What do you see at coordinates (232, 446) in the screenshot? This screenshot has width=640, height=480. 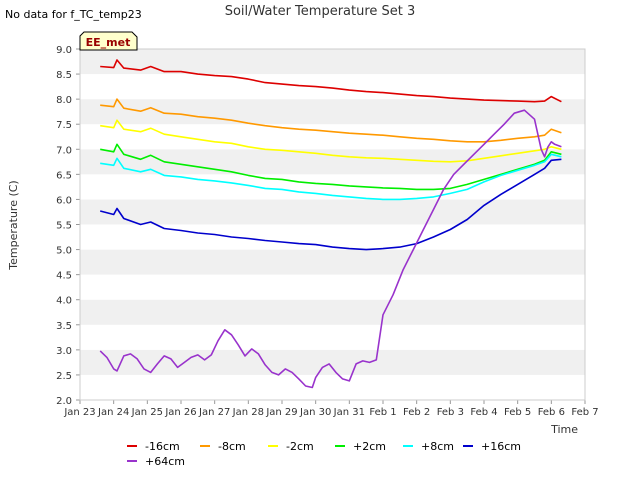 I see `legend-label: -8cm` at bounding box center [232, 446].